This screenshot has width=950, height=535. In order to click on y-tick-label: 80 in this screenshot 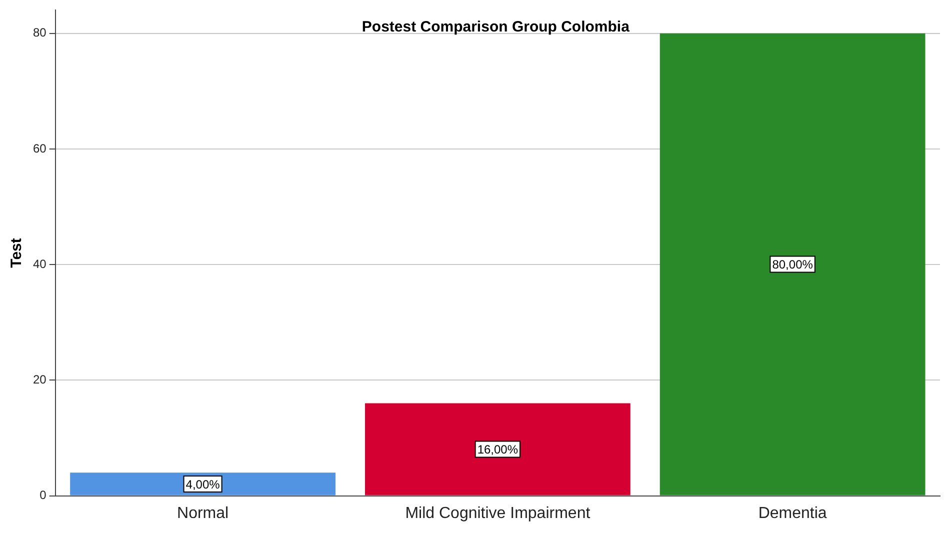, I will do `click(39, 33)`.